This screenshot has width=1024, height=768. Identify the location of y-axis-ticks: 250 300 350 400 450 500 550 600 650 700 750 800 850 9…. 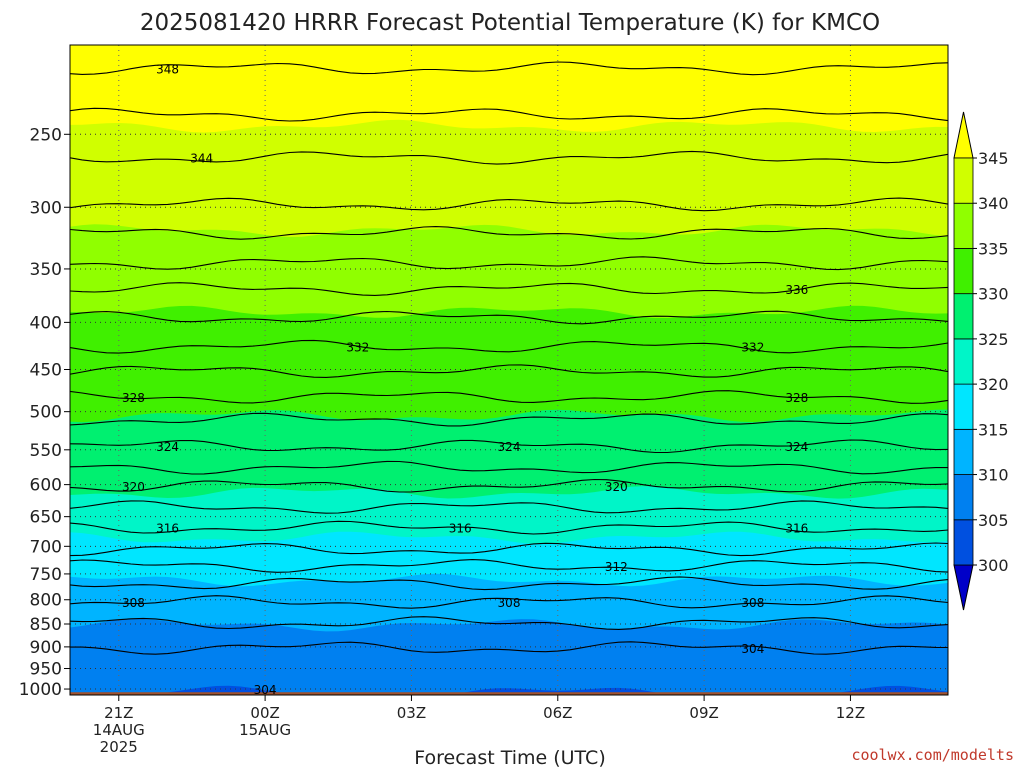
(44, 412).